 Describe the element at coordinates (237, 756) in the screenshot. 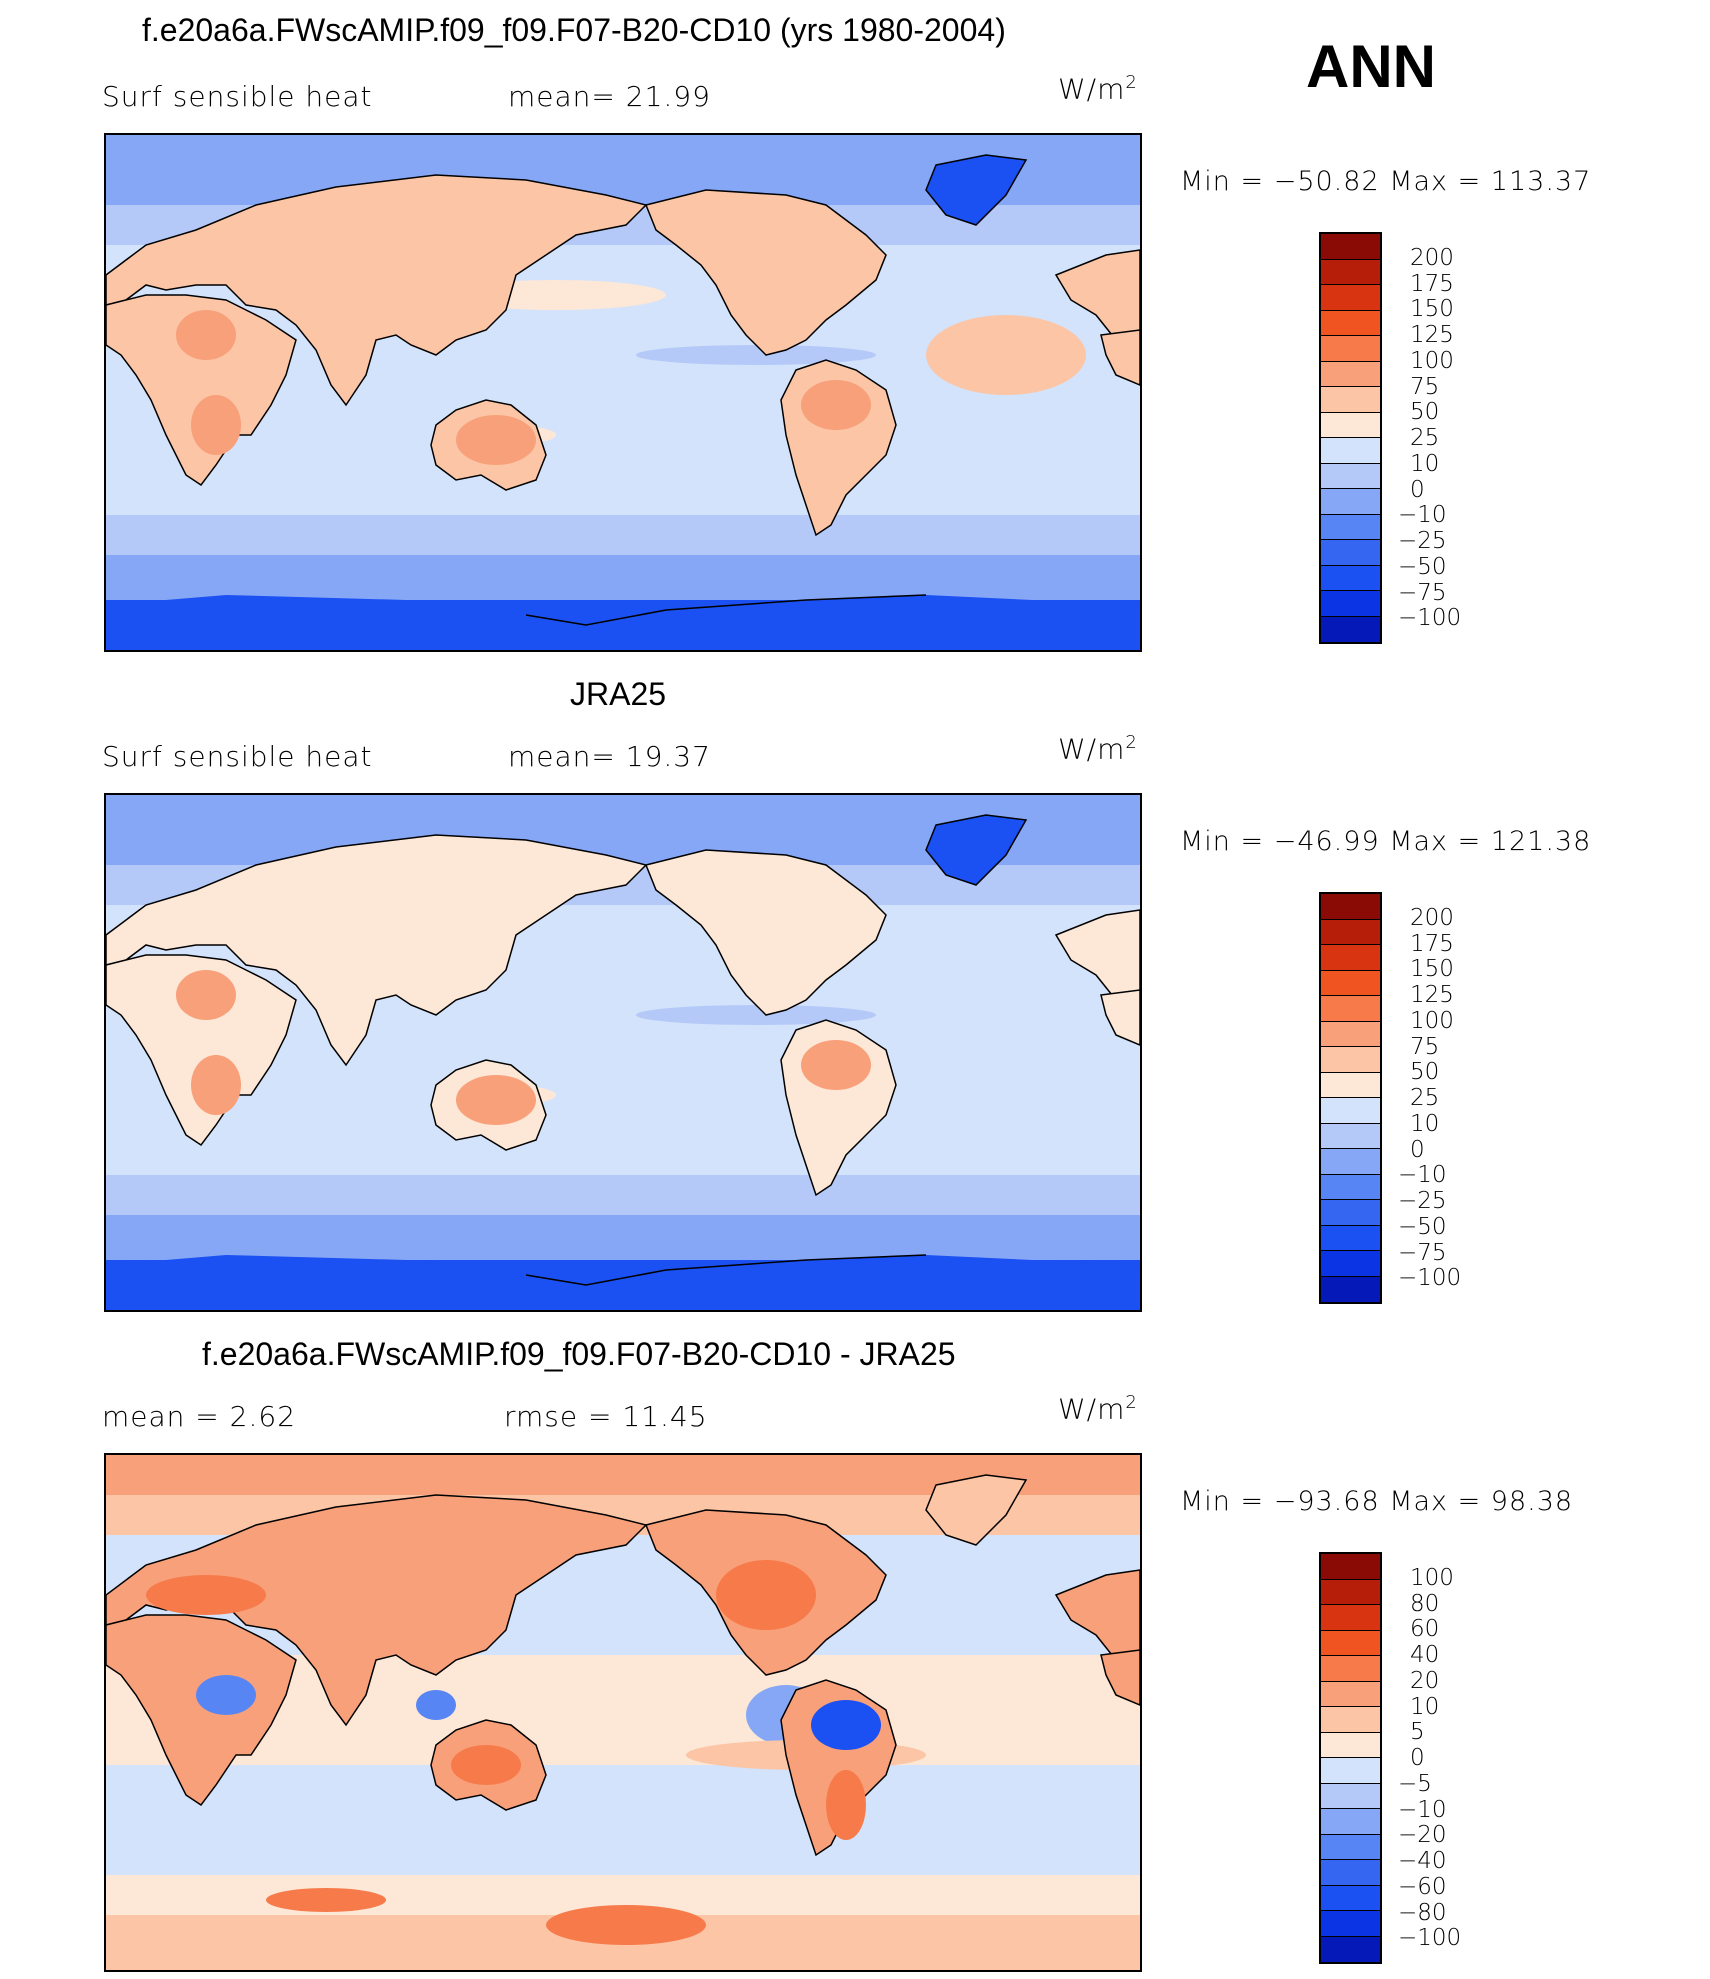

I see `panel-2-variable-label: Surf sensible heat` at that location.